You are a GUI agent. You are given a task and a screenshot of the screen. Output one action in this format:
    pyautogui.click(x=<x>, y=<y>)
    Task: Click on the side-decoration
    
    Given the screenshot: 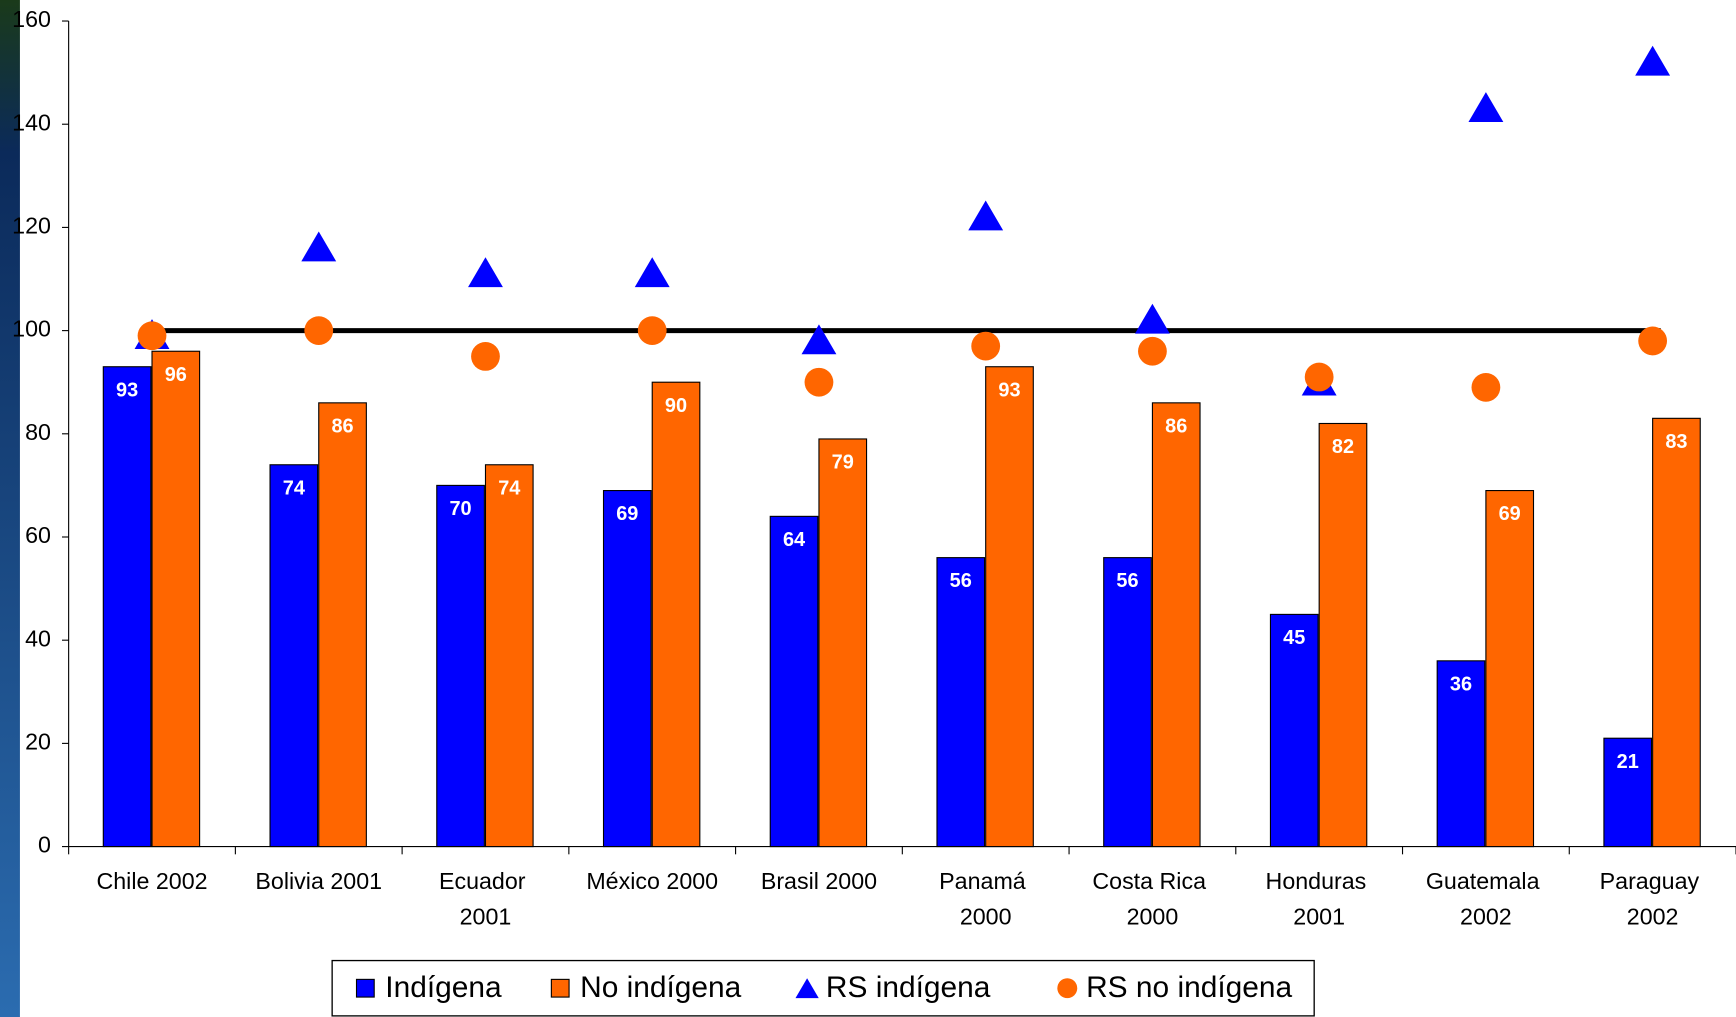 What is the action you would take?
    pyautogui.click(x=10, y=508)
    